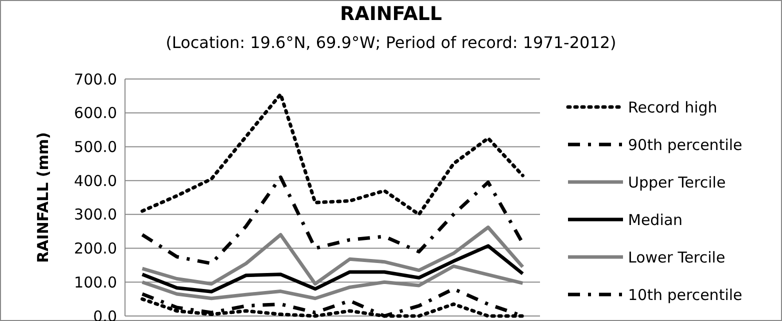 The height and width of the screenshot is (321, 782). What do you see at coordinates (95, 113) in the screenshot?
I see `y-tick-label: 600.0` at bounding box center [95, 113].